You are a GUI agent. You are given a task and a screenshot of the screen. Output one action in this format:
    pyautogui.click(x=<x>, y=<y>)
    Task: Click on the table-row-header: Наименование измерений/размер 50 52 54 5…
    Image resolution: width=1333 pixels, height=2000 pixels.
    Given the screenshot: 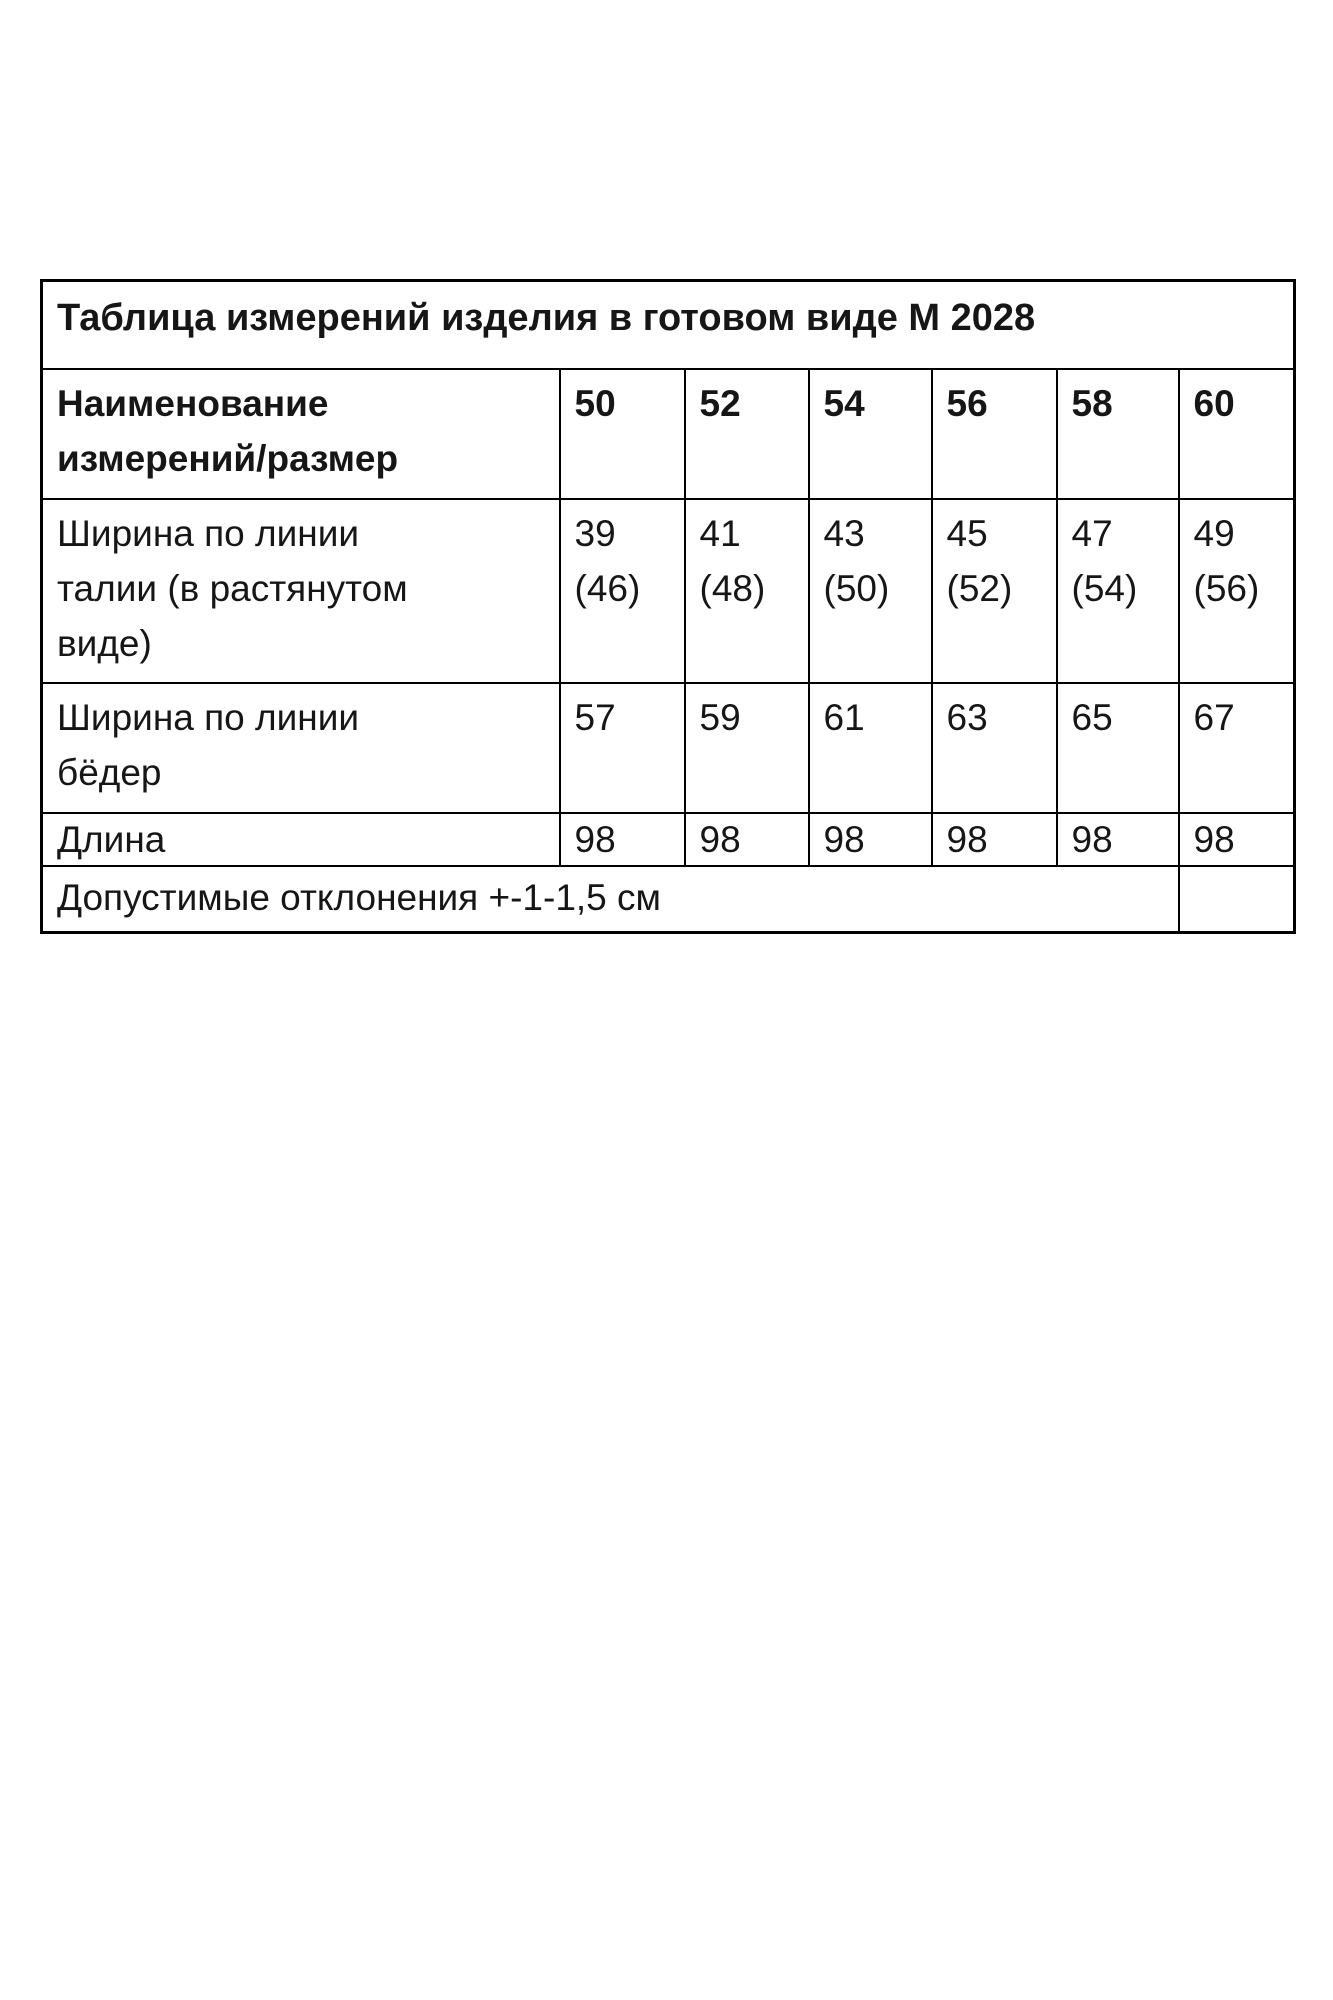 What is the action you would take?
    pyautogui.click(x=668, y=434)
    